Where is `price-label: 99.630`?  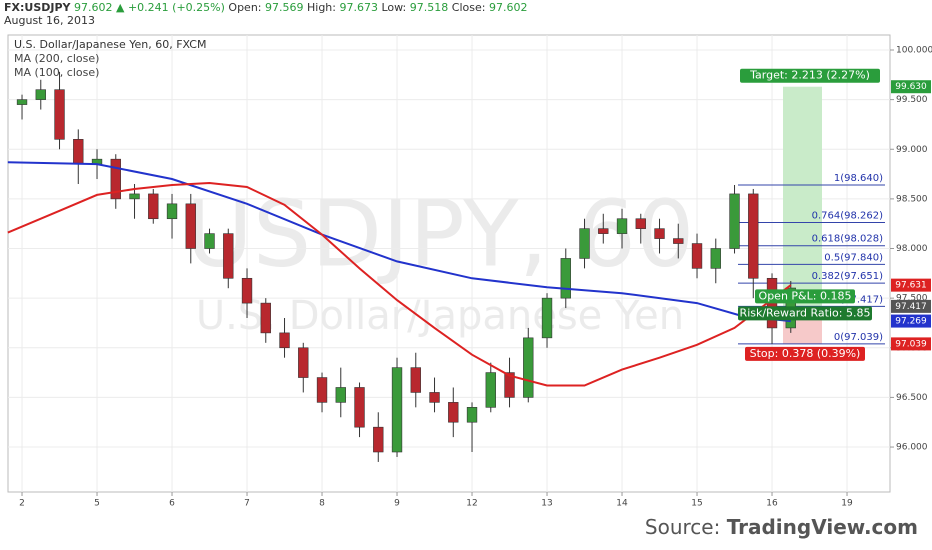 price-label: 99.630 is located at coordinates (911, 87).